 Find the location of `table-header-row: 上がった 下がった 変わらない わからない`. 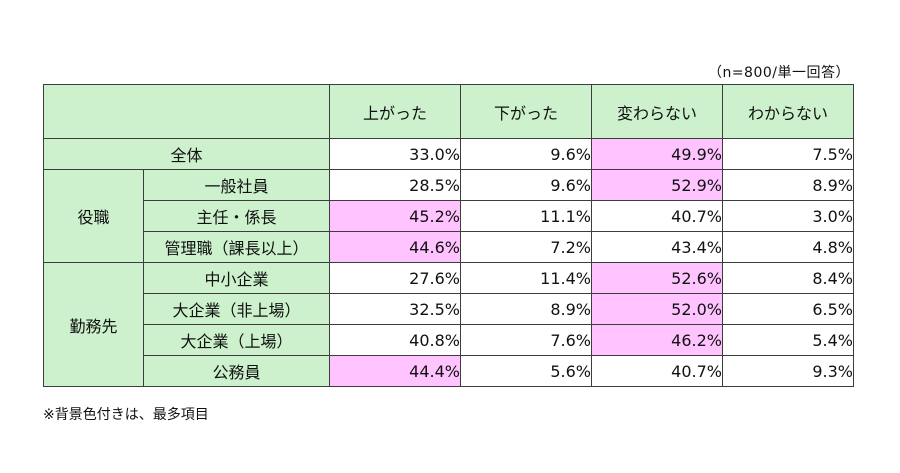

table-header-row: 上がった 下がった 変わらない わからない is located at coordinates (448, 111).